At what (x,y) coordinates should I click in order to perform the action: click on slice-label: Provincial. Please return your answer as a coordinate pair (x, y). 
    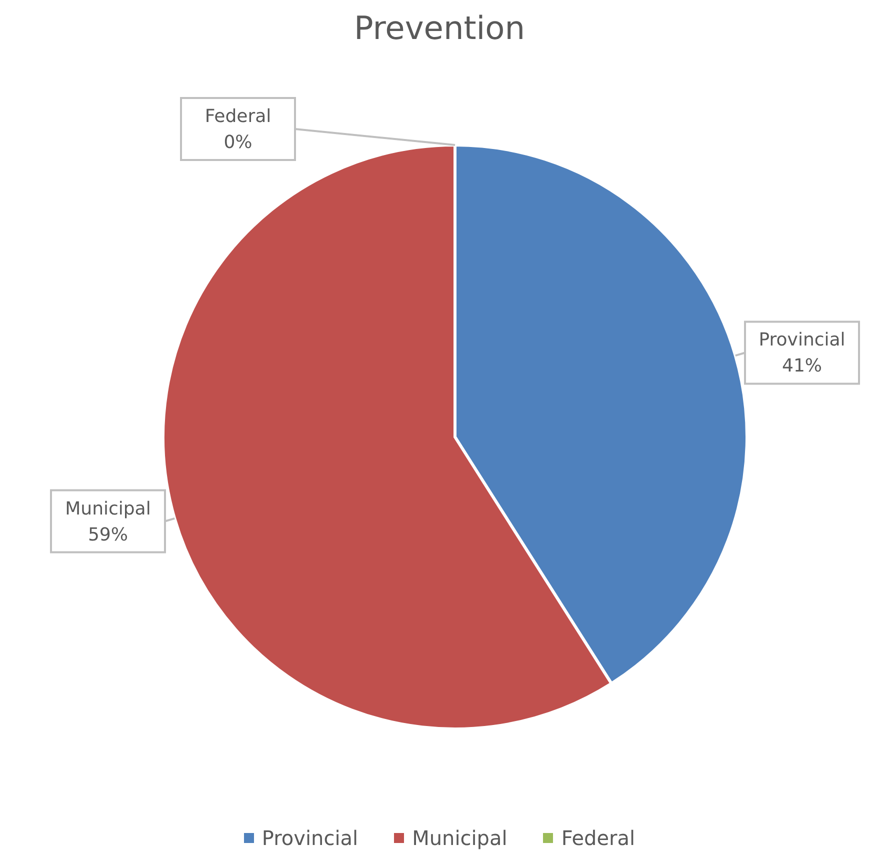
    Looking at the image, I should click on (802, 340).